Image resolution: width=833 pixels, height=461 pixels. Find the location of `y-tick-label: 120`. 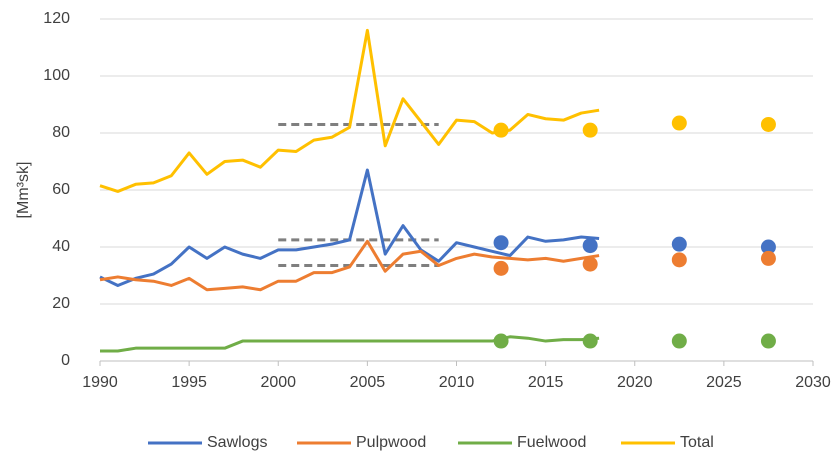

y-tick-label: 120 is located at coordinates (56, 18).